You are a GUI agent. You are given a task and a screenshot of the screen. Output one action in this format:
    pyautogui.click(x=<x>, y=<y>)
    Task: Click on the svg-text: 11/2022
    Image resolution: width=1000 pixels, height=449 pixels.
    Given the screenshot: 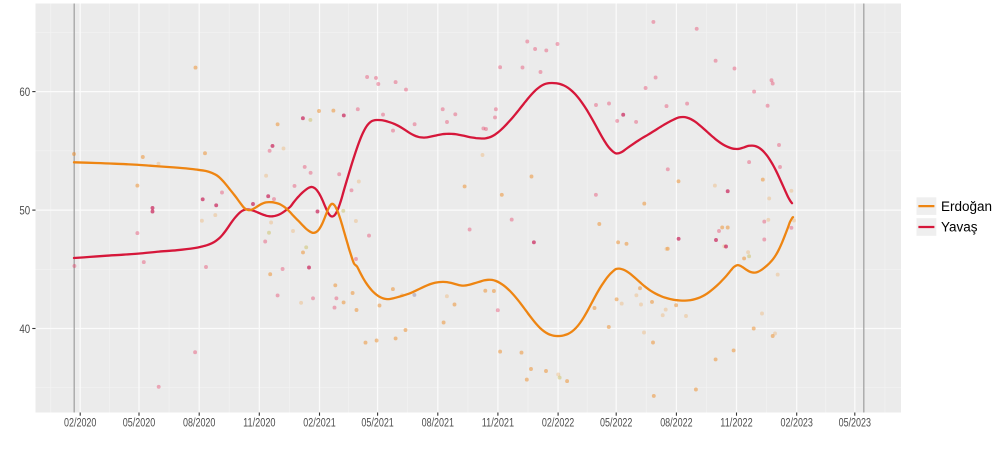 What is the action you would take?
    pyautogui.click(x=736, y=422)
    